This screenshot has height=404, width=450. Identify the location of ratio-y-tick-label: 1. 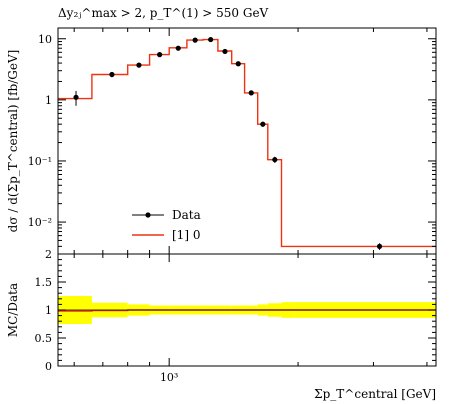
(48, 310).